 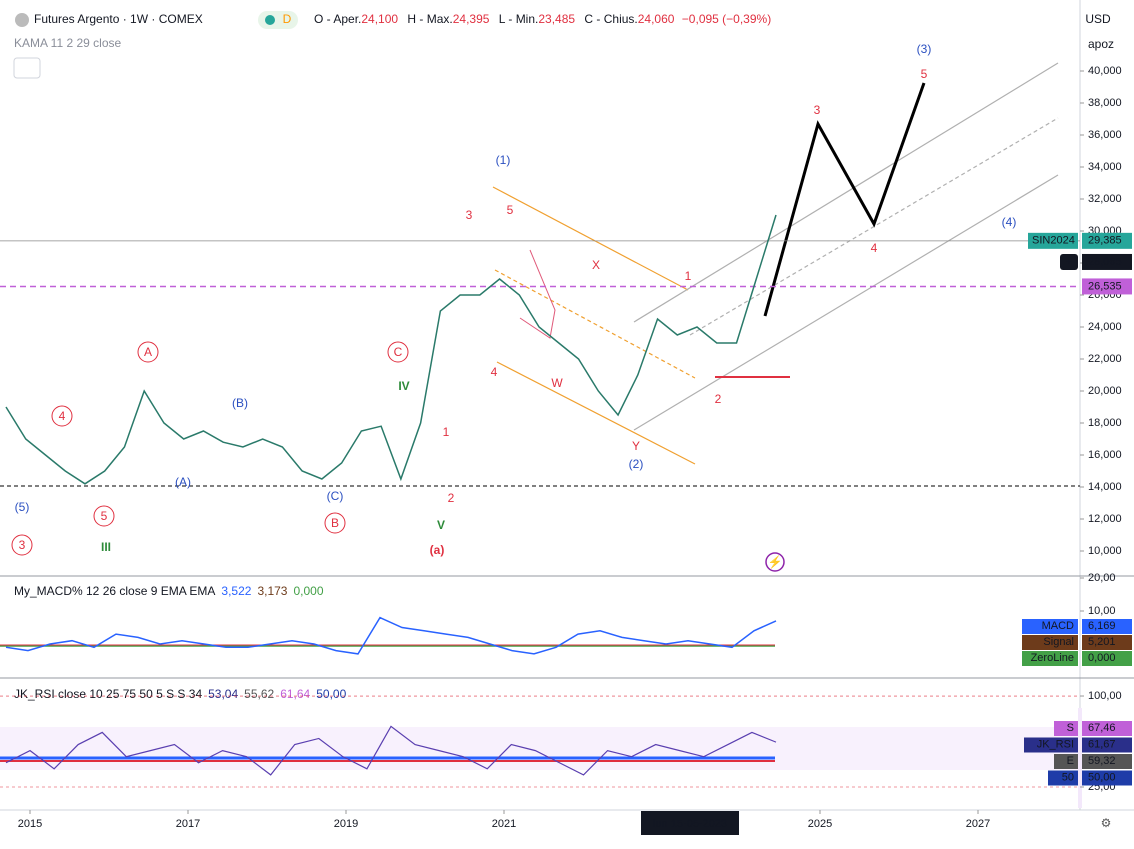 I want to click on y-tick-label: 10,00, so click(x=1102, y=611).